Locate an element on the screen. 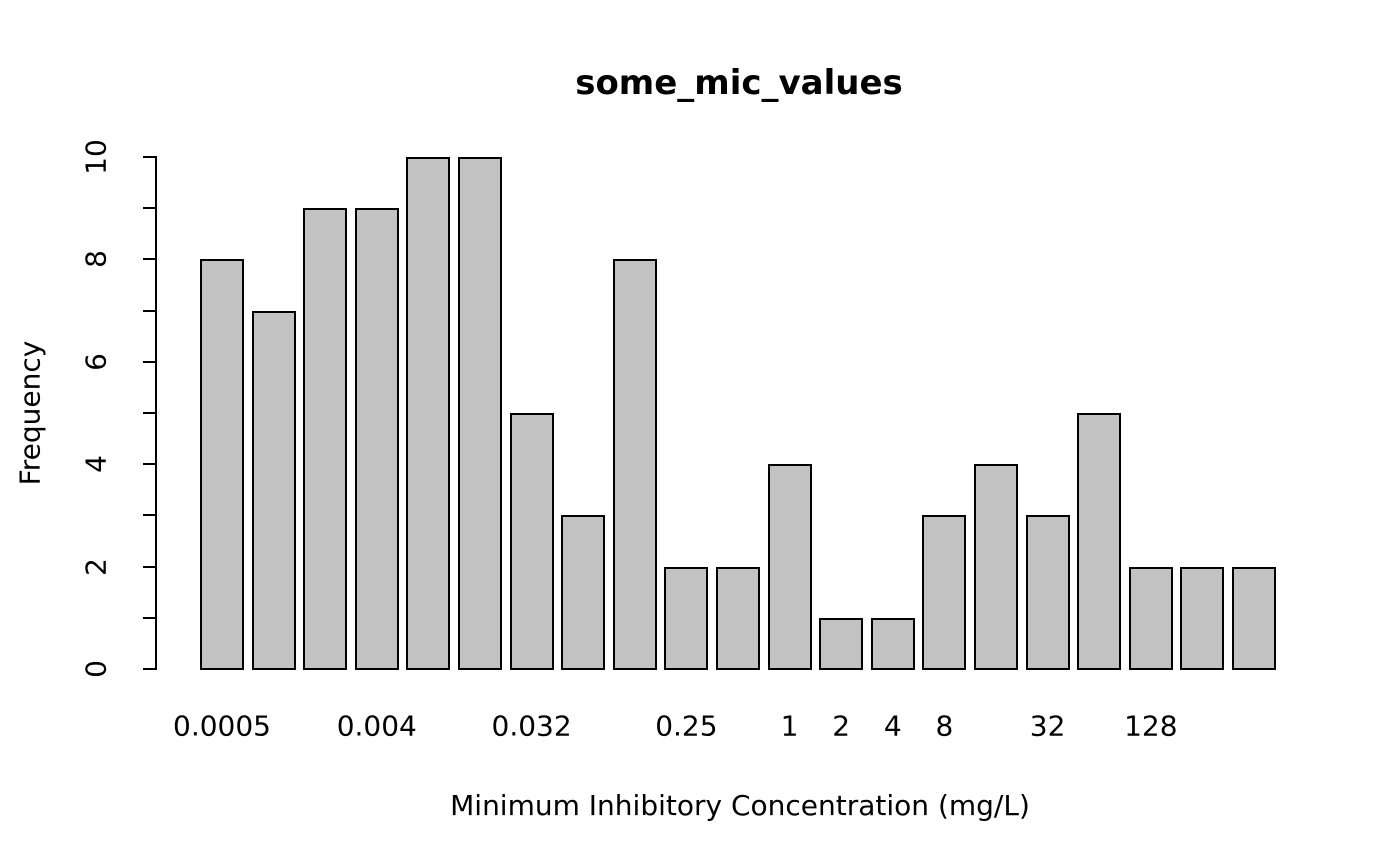  x-axis-title: Minimum Inhibitory Concentration (mg/L) is located at coordinates (740, 805).